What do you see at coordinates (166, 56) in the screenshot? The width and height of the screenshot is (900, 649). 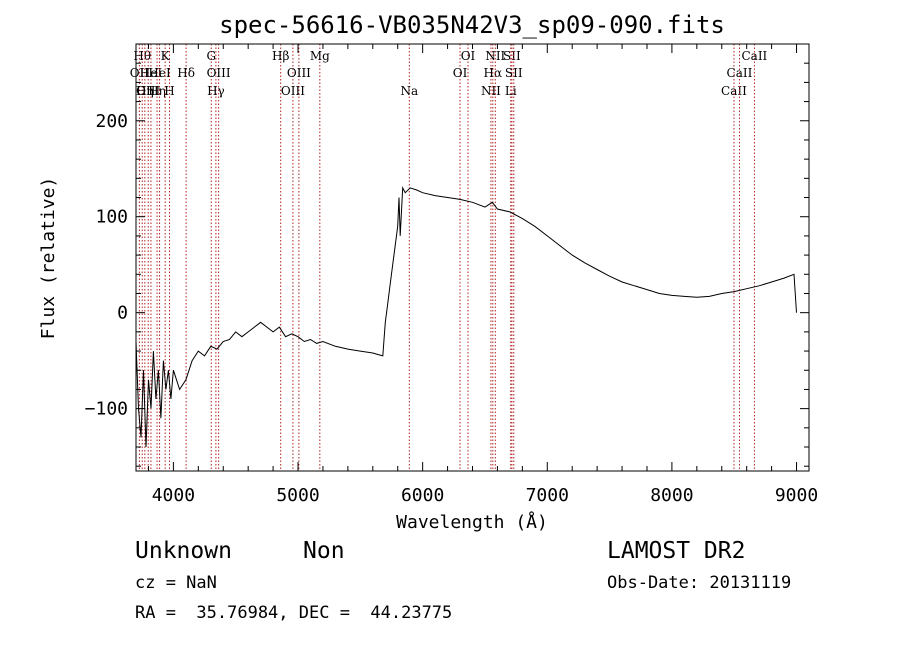 I see `line-marker-label: K` at bounding box center [166, 56].